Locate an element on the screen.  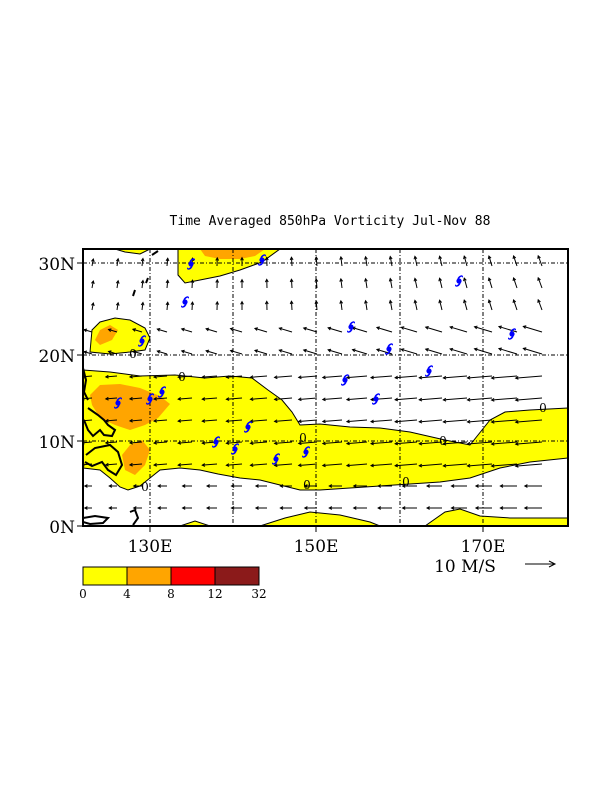
colorbar-tick-label: 4 is located at coordinates (127, 594).